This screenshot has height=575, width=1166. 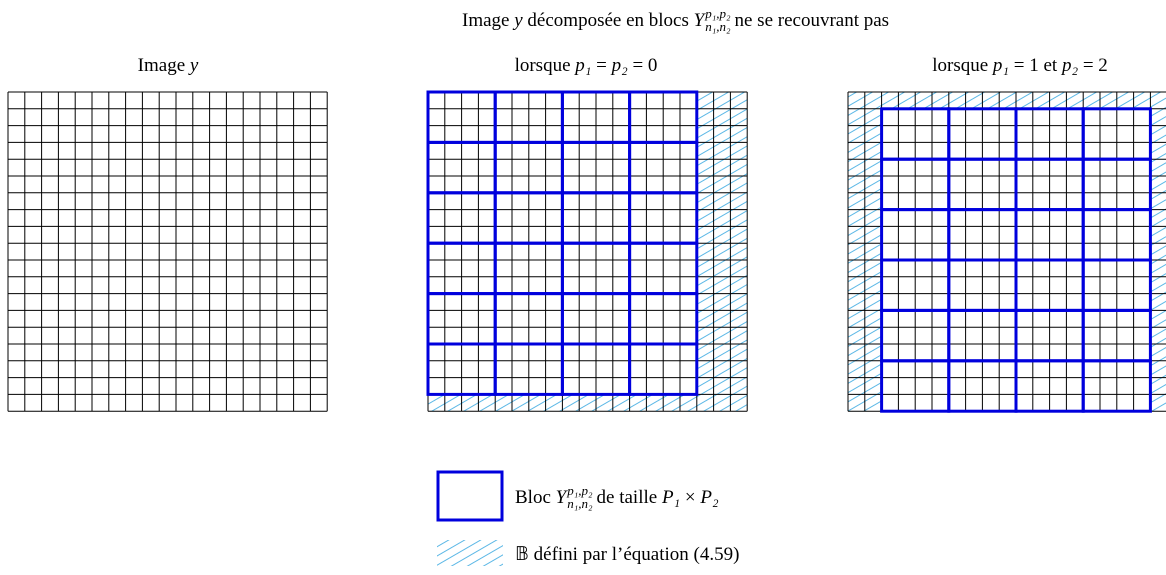 What do you see at coordinates (717, 13) in the screenshot?
I see `title-superscript: p₁,p₂` at bounding box center [717, 13].